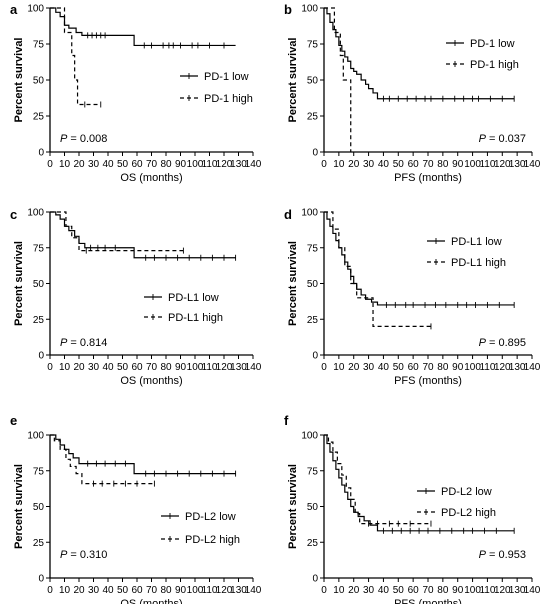  Describe the element at coordinates (228, 99) in the screenshot. I see `legend-label: PD-1 high` at that location.